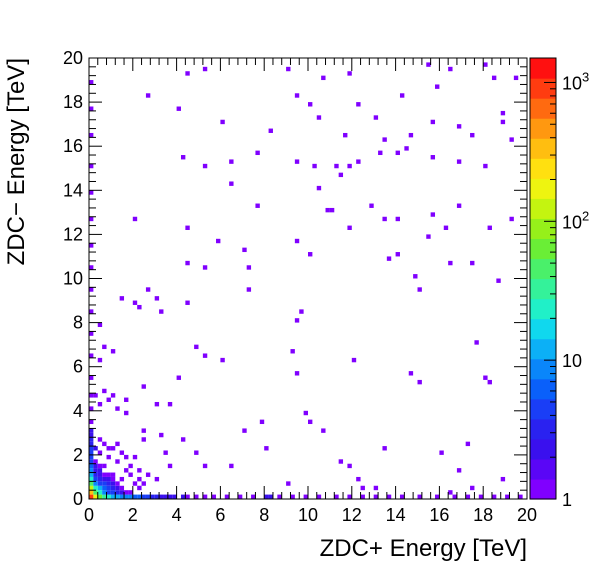 Image resolution: width=598 pixels, height=575 pixels. What do you see at coordinates (567, 500) in the screenshot?
I see `colorbar-tick-label: 1` at bounding box center [567, 500].